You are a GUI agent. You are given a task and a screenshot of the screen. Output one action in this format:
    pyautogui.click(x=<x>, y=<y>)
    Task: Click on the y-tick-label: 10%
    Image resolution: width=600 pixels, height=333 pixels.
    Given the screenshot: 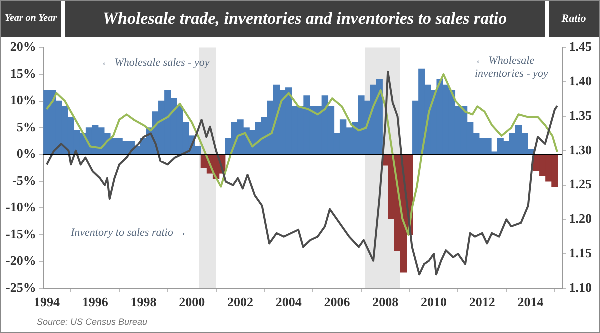 What is the action you would take?
    pyautogui.click(x=23, y=100)
    